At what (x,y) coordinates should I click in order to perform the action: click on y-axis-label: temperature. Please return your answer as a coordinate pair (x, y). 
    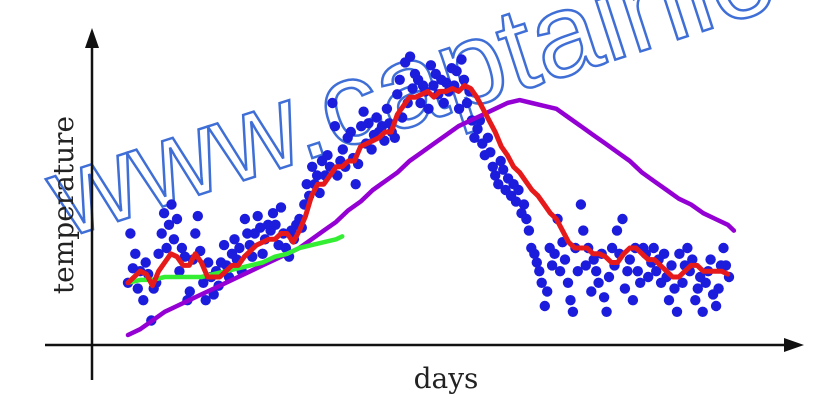
    Looking at the image, I should click on (63, 205).